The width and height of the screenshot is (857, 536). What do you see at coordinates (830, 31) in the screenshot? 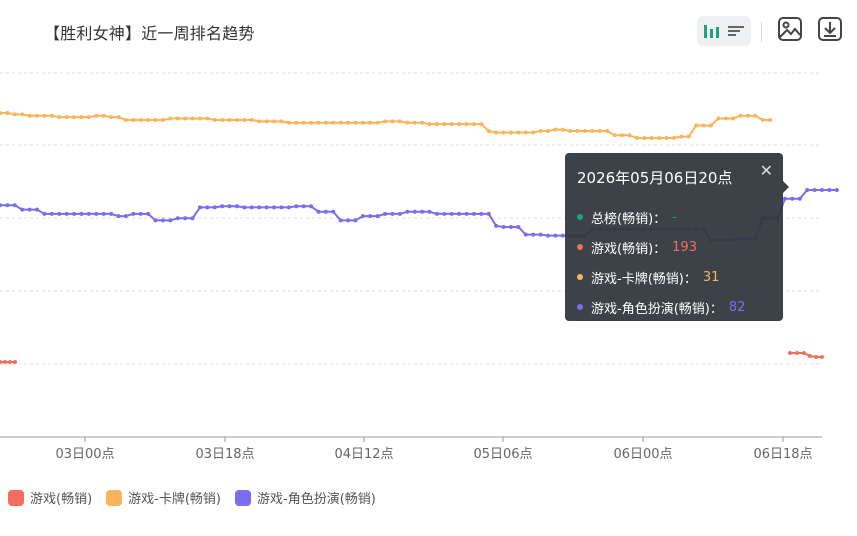
I see `download-button` at bounding box center [830, 31].